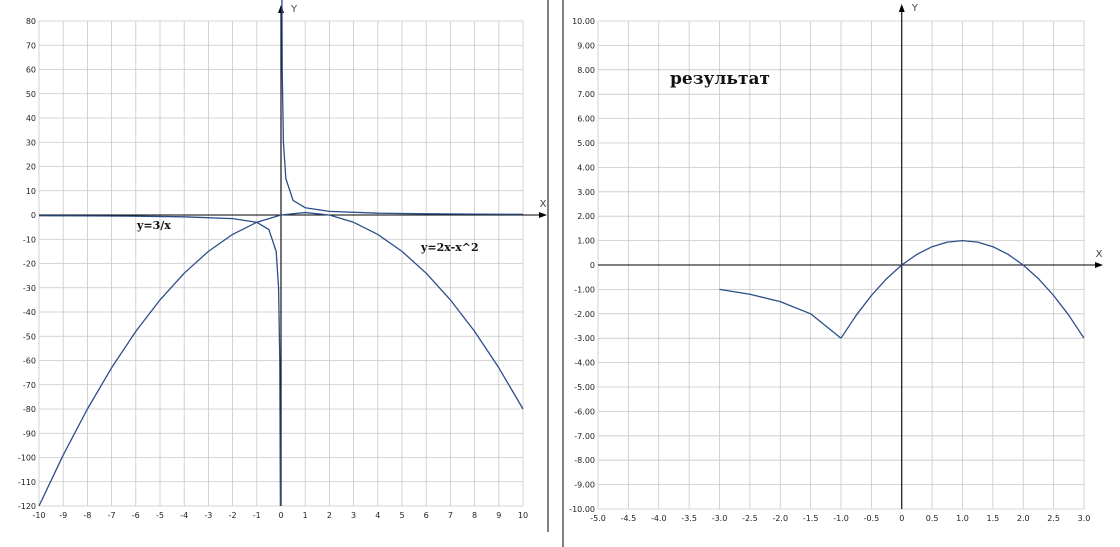  I want to click on y-tick-label: 6.00, so click(586, 119).